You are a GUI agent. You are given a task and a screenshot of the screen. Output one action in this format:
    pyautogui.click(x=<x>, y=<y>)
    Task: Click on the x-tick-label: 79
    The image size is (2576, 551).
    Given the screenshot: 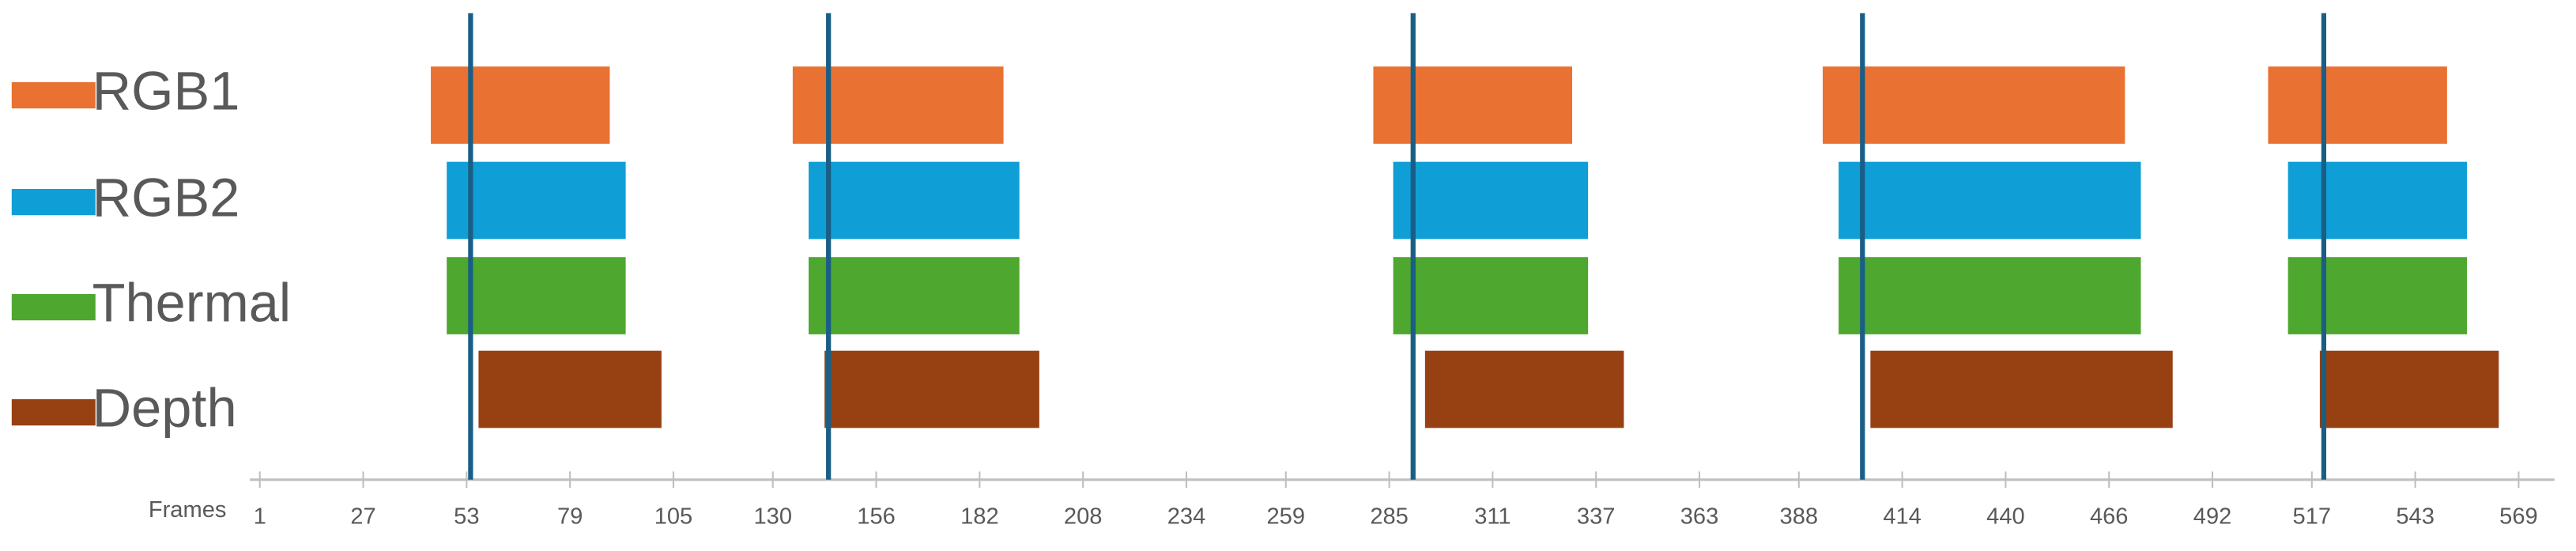 What is the action you would take?
    pyautogui.click(x=570, y=516)
    